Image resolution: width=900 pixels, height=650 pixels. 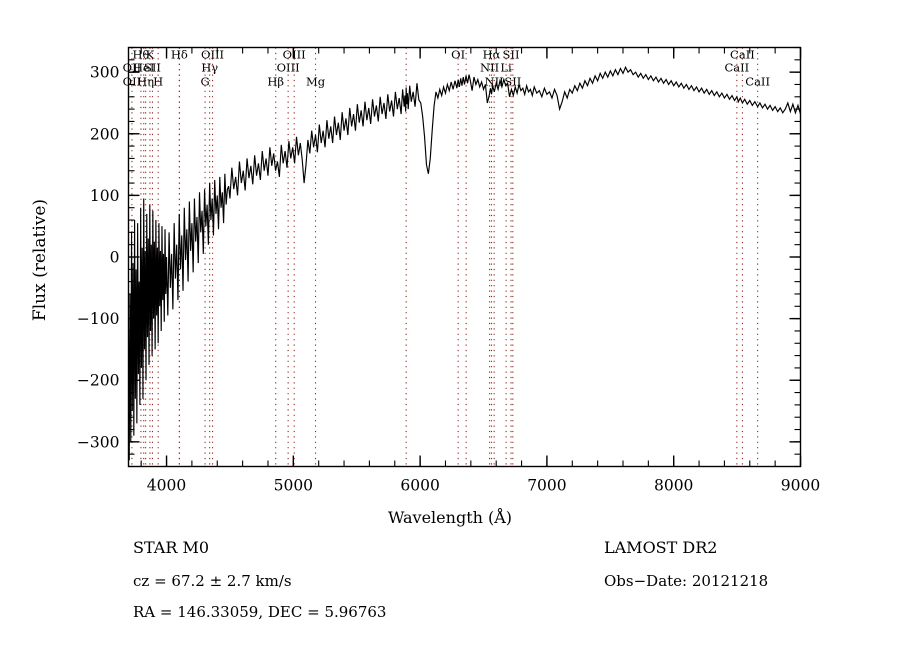 What do you see at coordinates (275, 82) in the screenshot?
I see `spectral-line-label: Hβ` at bounding box center [275, 82].